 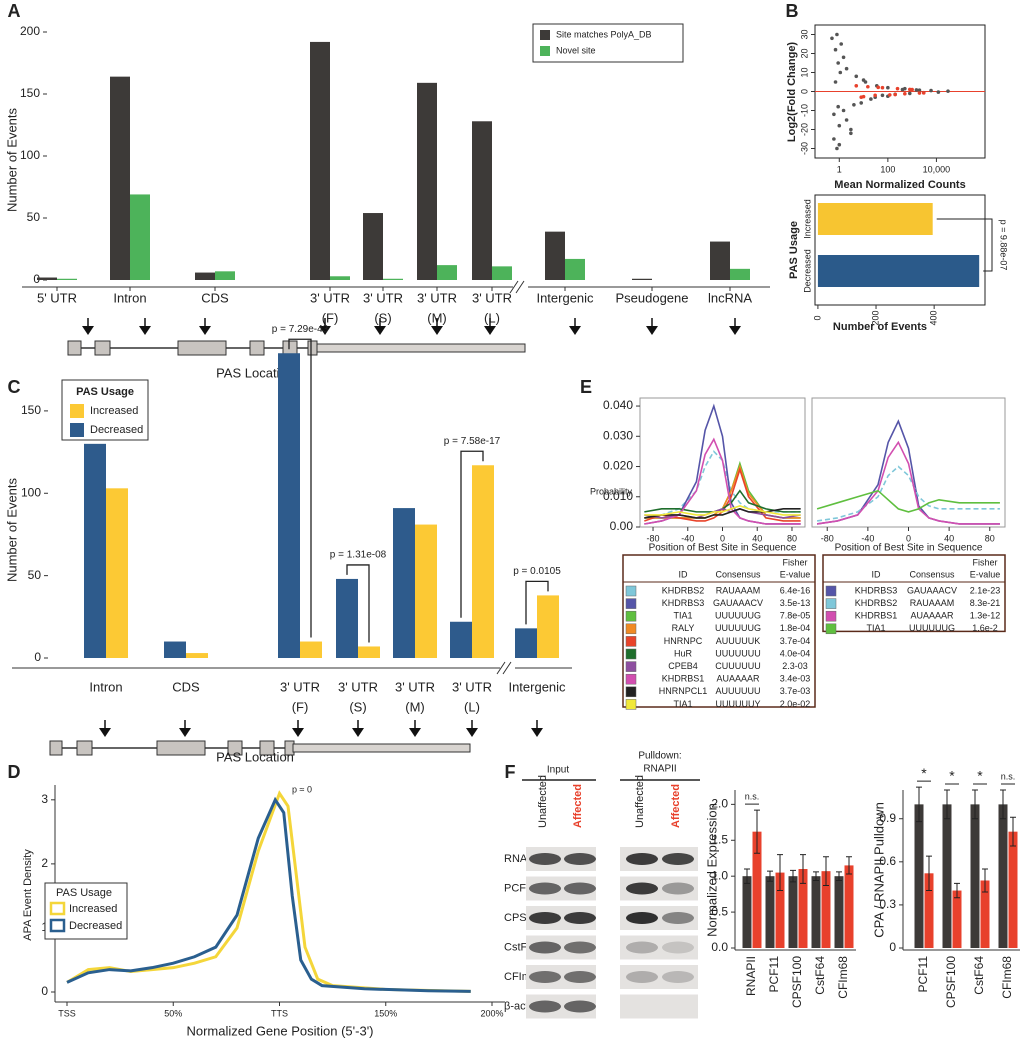 I want to click on p-value: p = 9.88e-07, so click(x=1004, y=245).